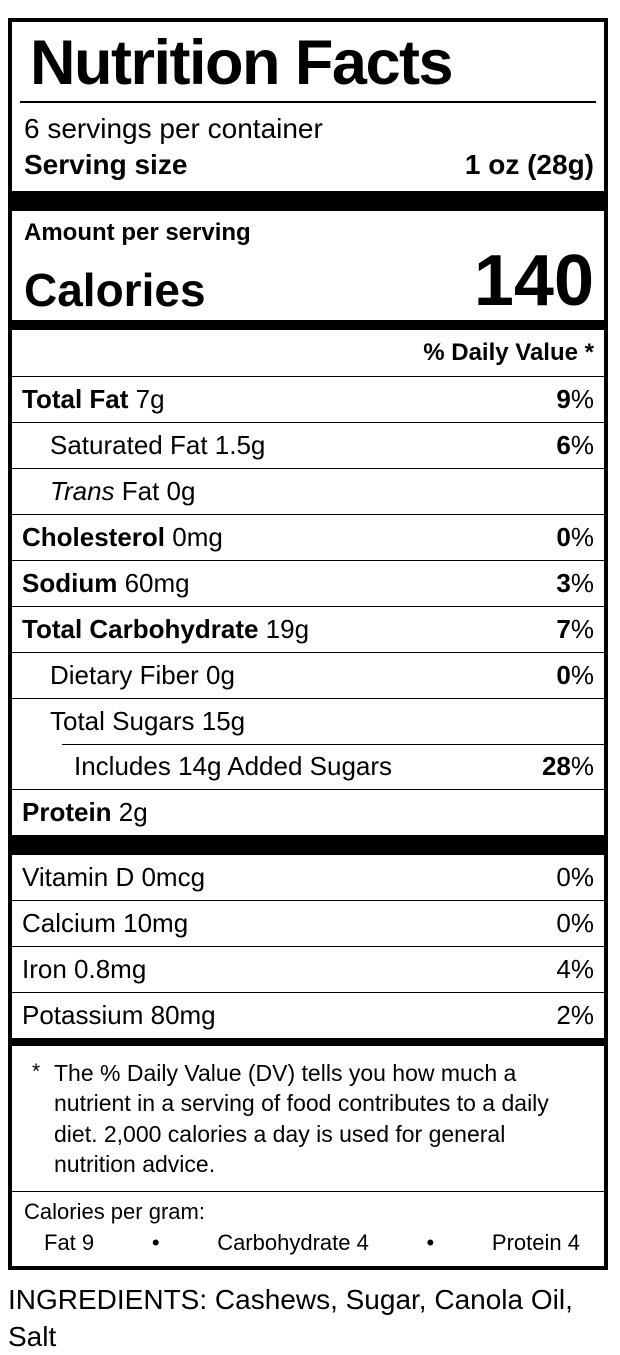 The width and height of the screenshot is (620, 1355). Describe the element at coordinates (233, 765) in the screenshot. I see `nutrient-name: Includes 14g Added Sugars` at that location.